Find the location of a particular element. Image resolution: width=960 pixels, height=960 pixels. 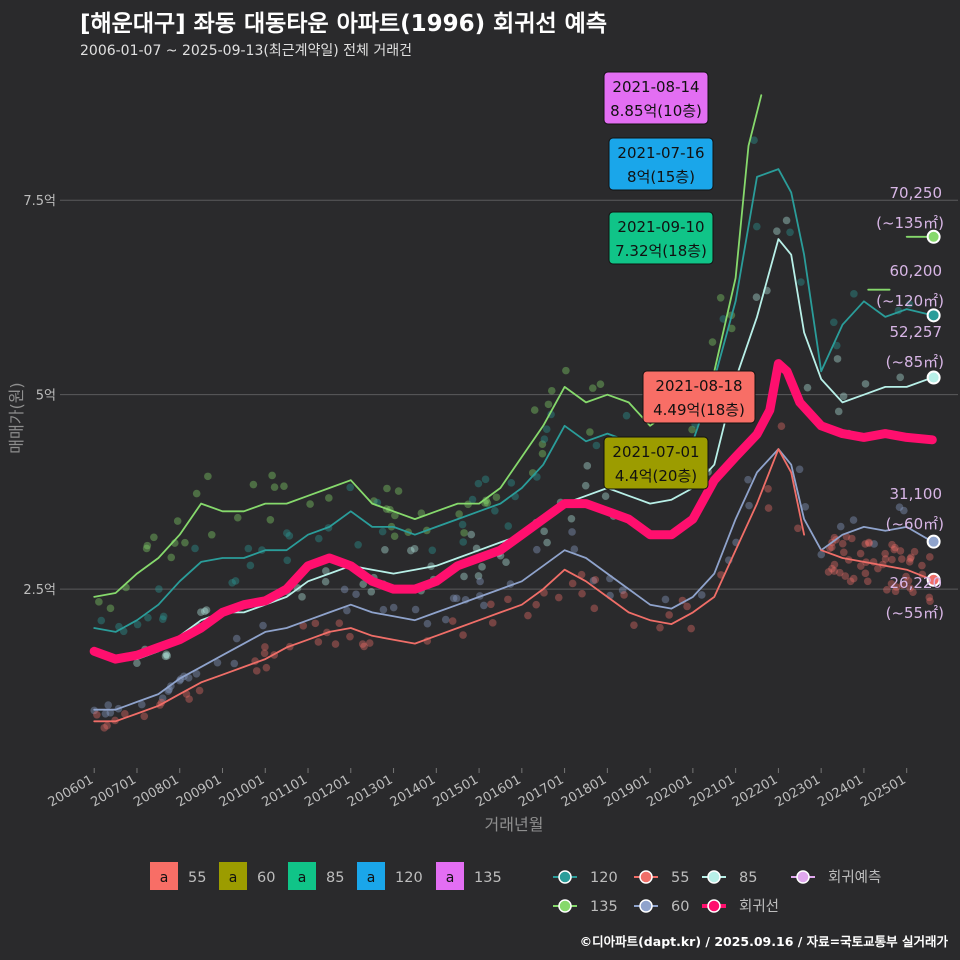

series-end-points is located at coordinates (933, 408).